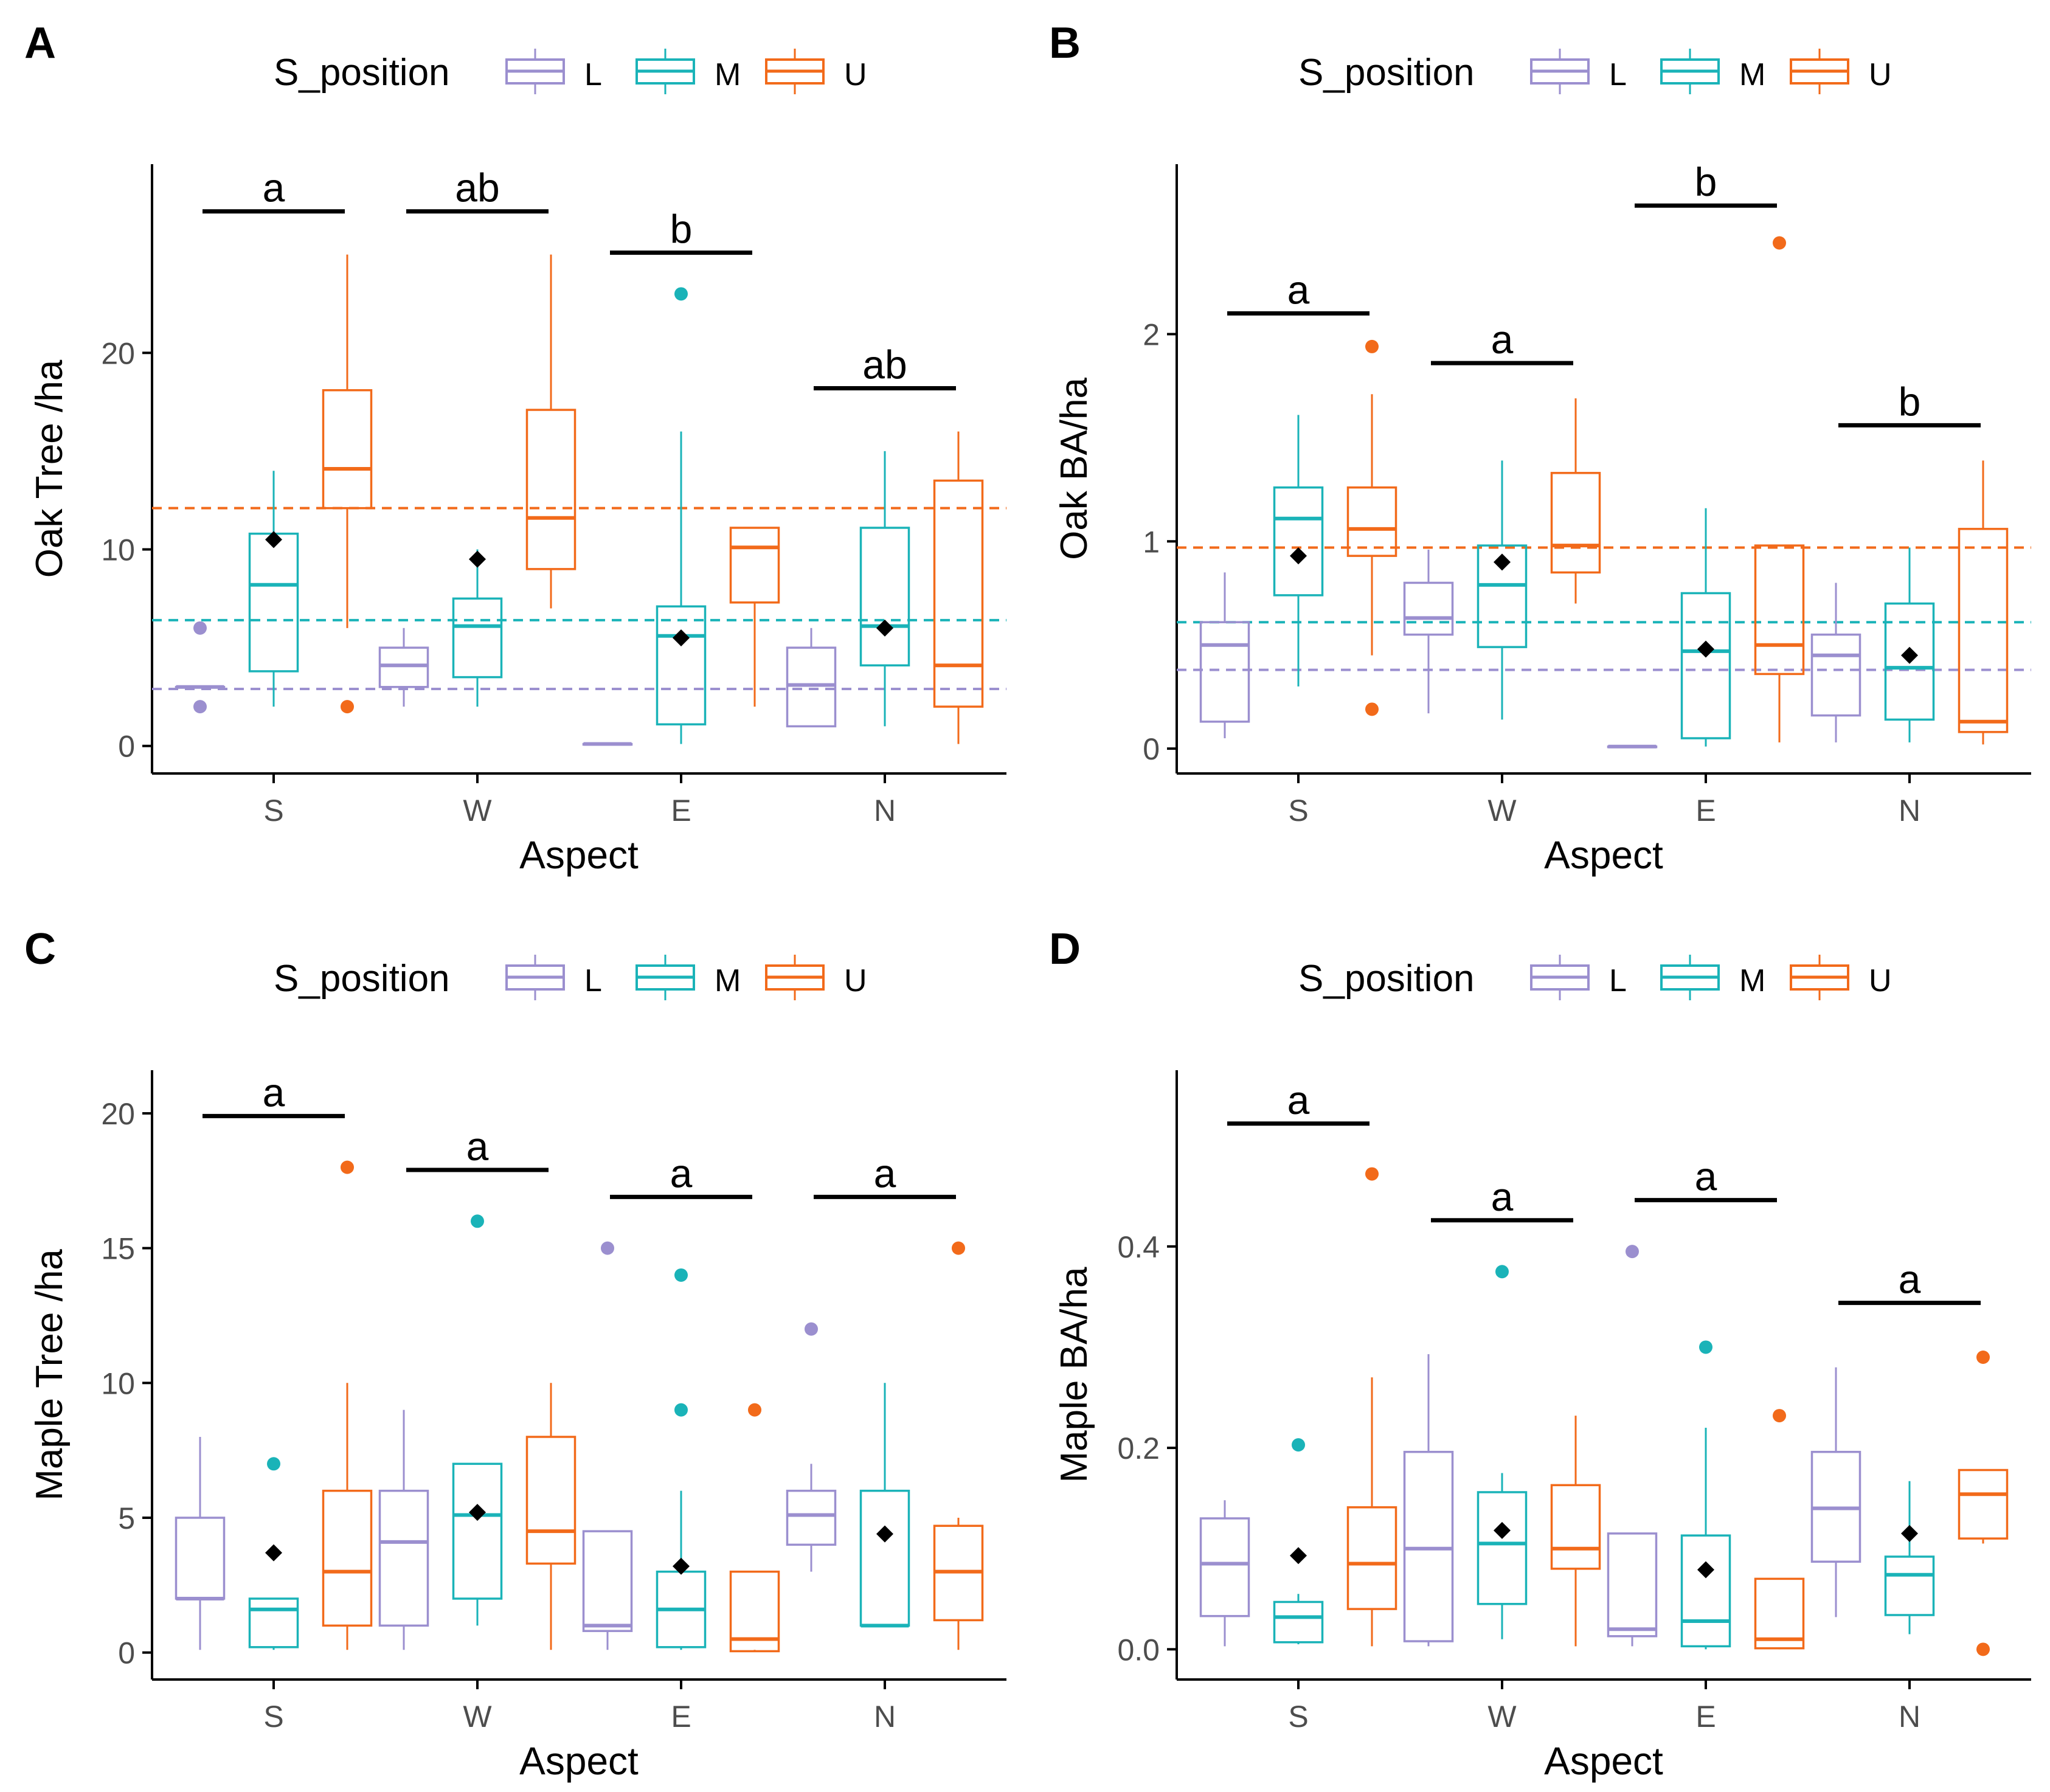  I want to click on legend-key-m: M, so click(688, 71).